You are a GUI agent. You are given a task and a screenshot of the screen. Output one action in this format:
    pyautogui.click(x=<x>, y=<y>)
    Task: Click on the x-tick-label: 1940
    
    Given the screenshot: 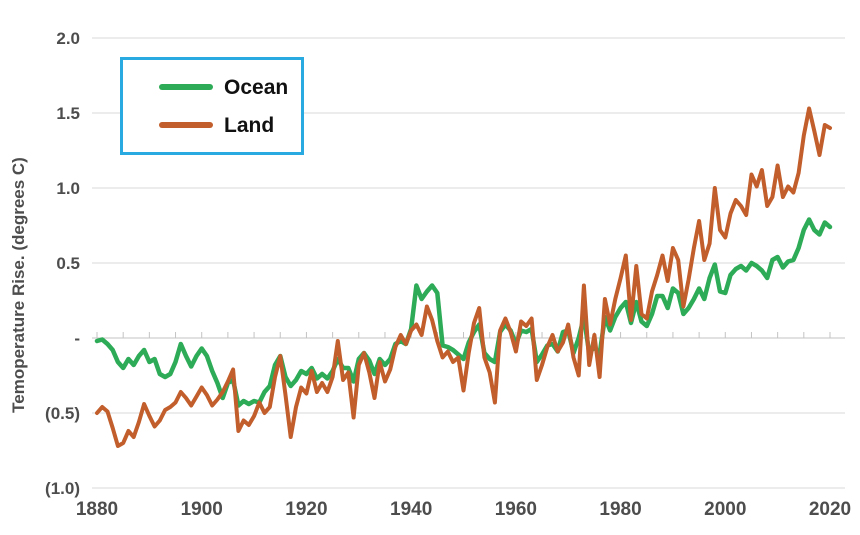 What is the action you would take?
    pyautogui.click(x=411, y=509)
    